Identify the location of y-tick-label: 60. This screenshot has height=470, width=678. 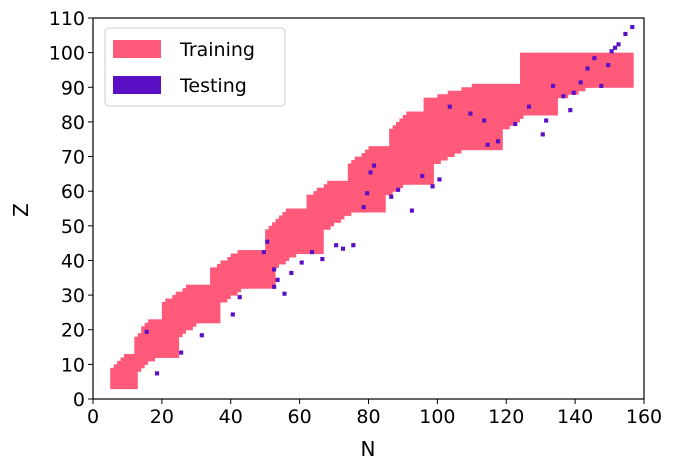
(73, 192).